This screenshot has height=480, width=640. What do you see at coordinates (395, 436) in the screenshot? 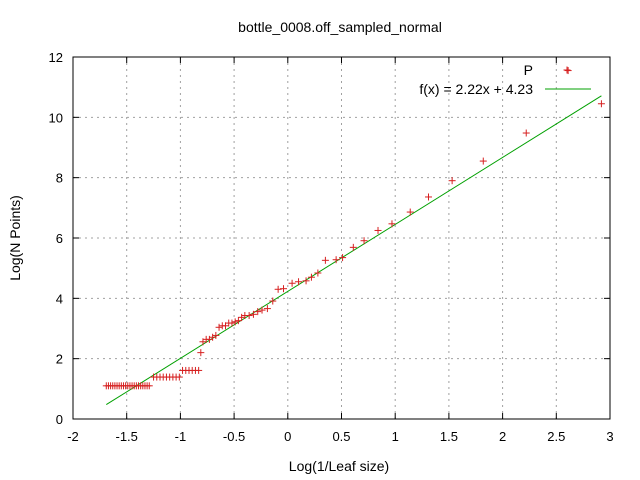
I see `x-tick-label: 1` at bounding box center [395, 436].